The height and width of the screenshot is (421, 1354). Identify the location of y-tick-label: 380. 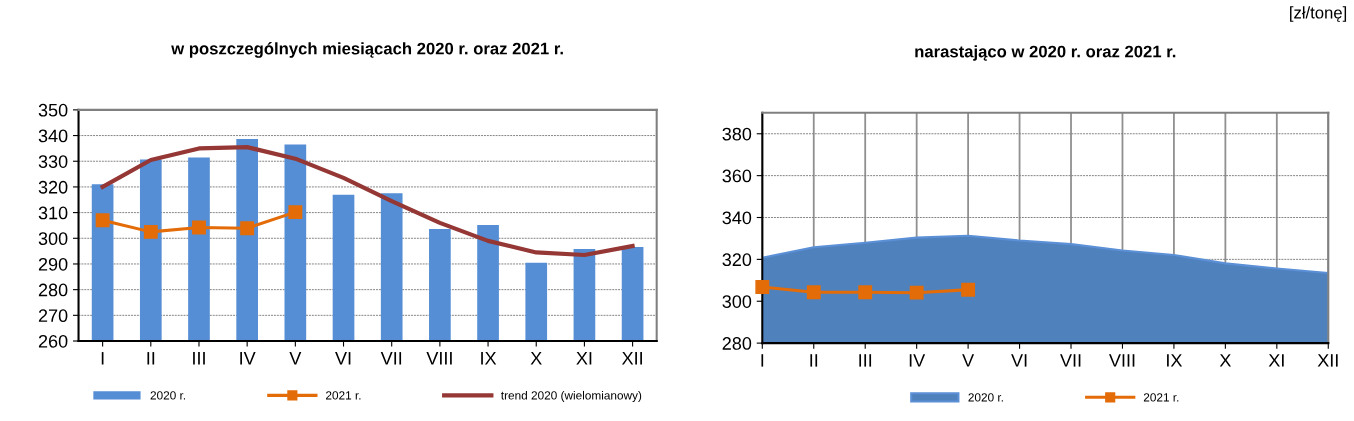
(737, 134).